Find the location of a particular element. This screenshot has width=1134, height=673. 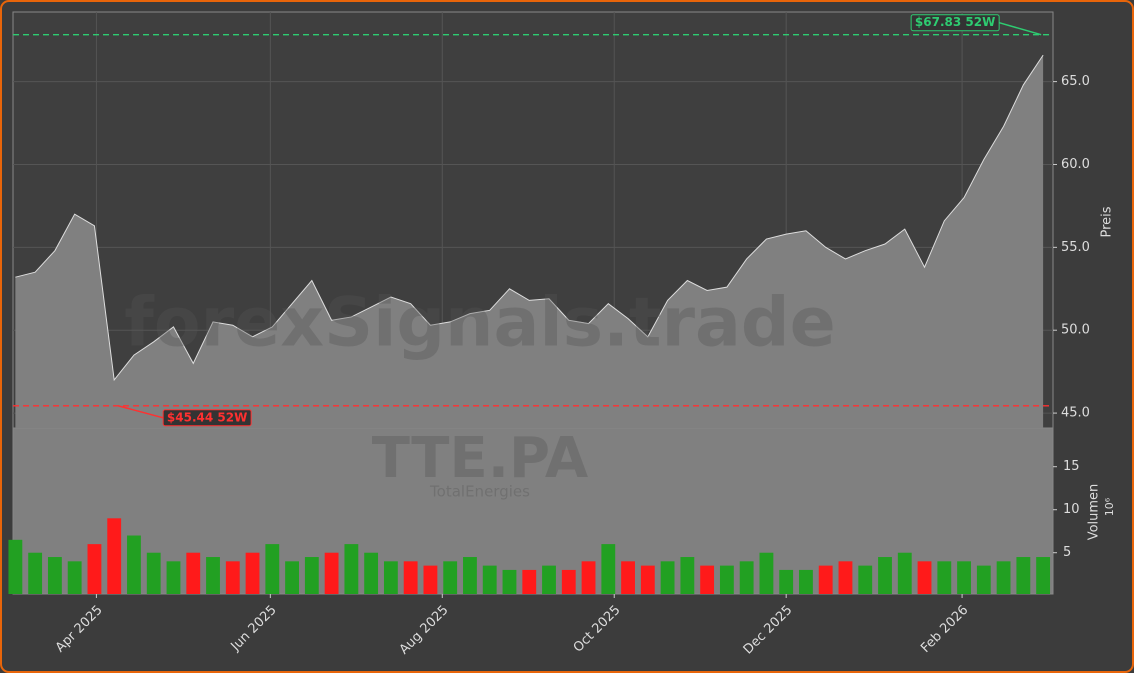

y-tick-label: 45.0 is located at coordinates (1075, 413).